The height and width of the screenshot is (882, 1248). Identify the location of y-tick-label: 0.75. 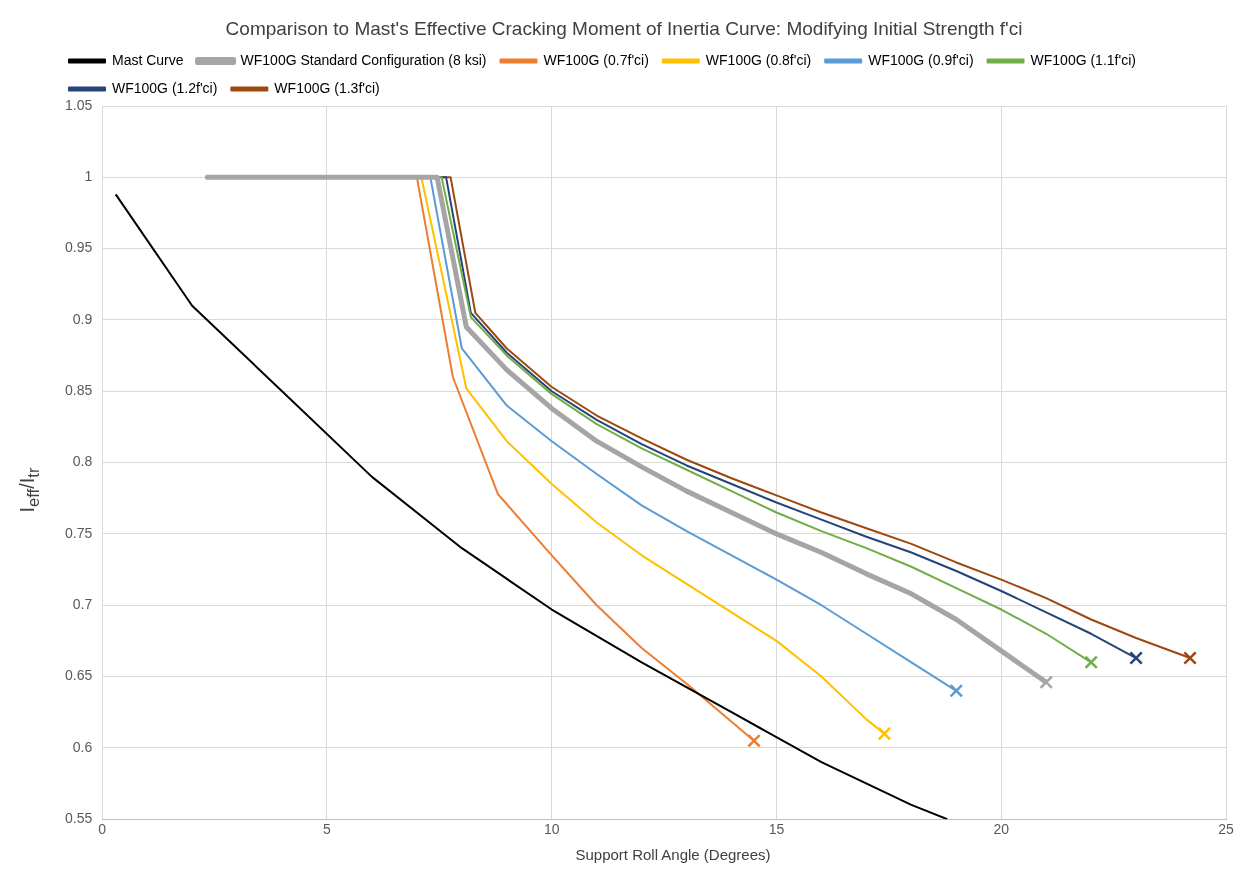
(79, 532).